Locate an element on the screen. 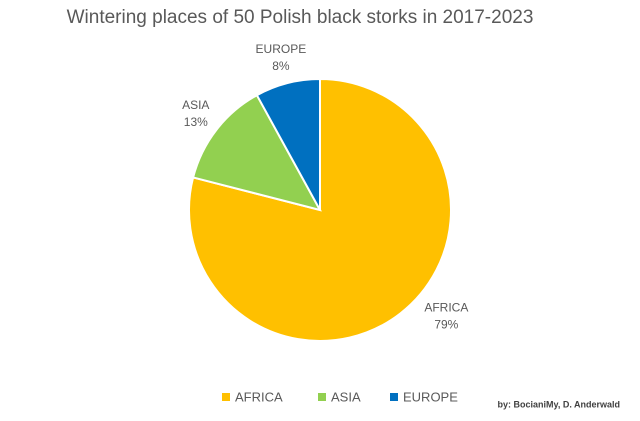  data-label-category: ASIA is located at coordinates (195, 105).